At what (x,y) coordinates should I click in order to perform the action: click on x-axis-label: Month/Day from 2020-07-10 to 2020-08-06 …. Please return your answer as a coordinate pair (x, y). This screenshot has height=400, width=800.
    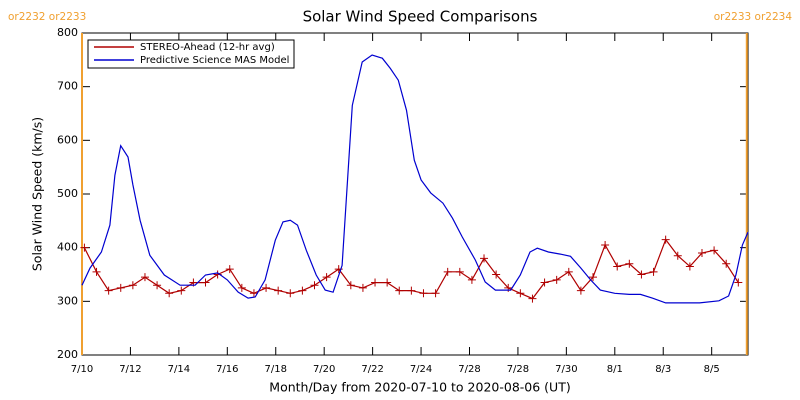
    Looking at the image, I should click on (419, 387).